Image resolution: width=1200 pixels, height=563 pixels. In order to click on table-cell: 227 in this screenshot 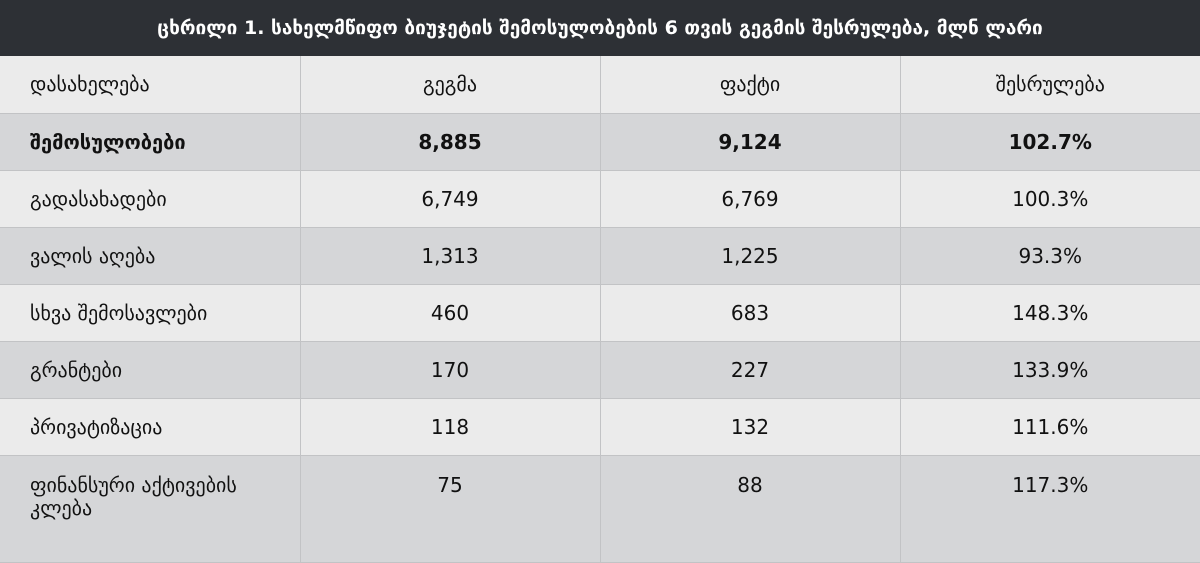, I will do `click(750, 370)`.